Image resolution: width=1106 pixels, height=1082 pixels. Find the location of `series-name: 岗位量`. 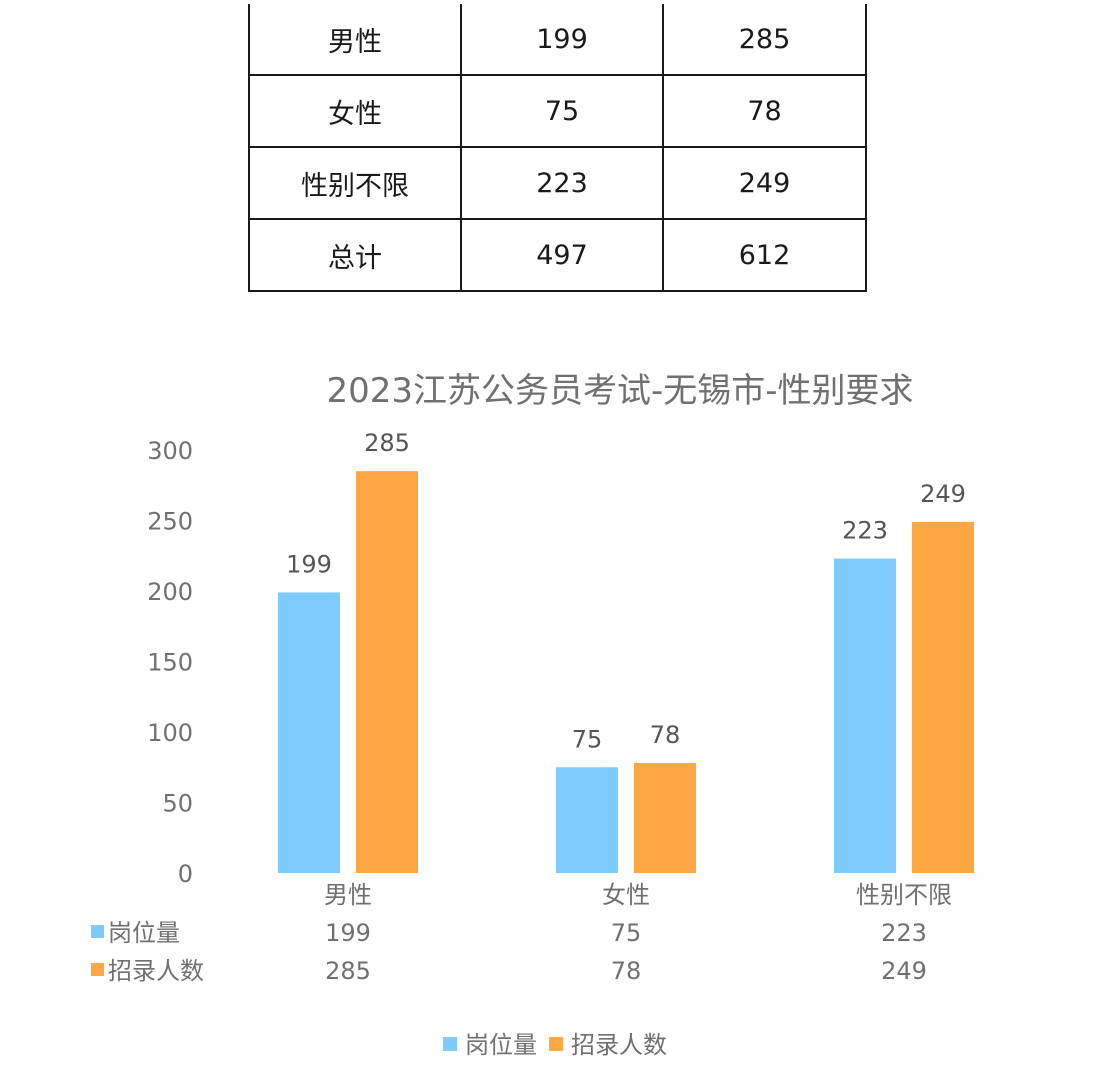

series-name: 岗位量 is located at coordinates (144, 933).